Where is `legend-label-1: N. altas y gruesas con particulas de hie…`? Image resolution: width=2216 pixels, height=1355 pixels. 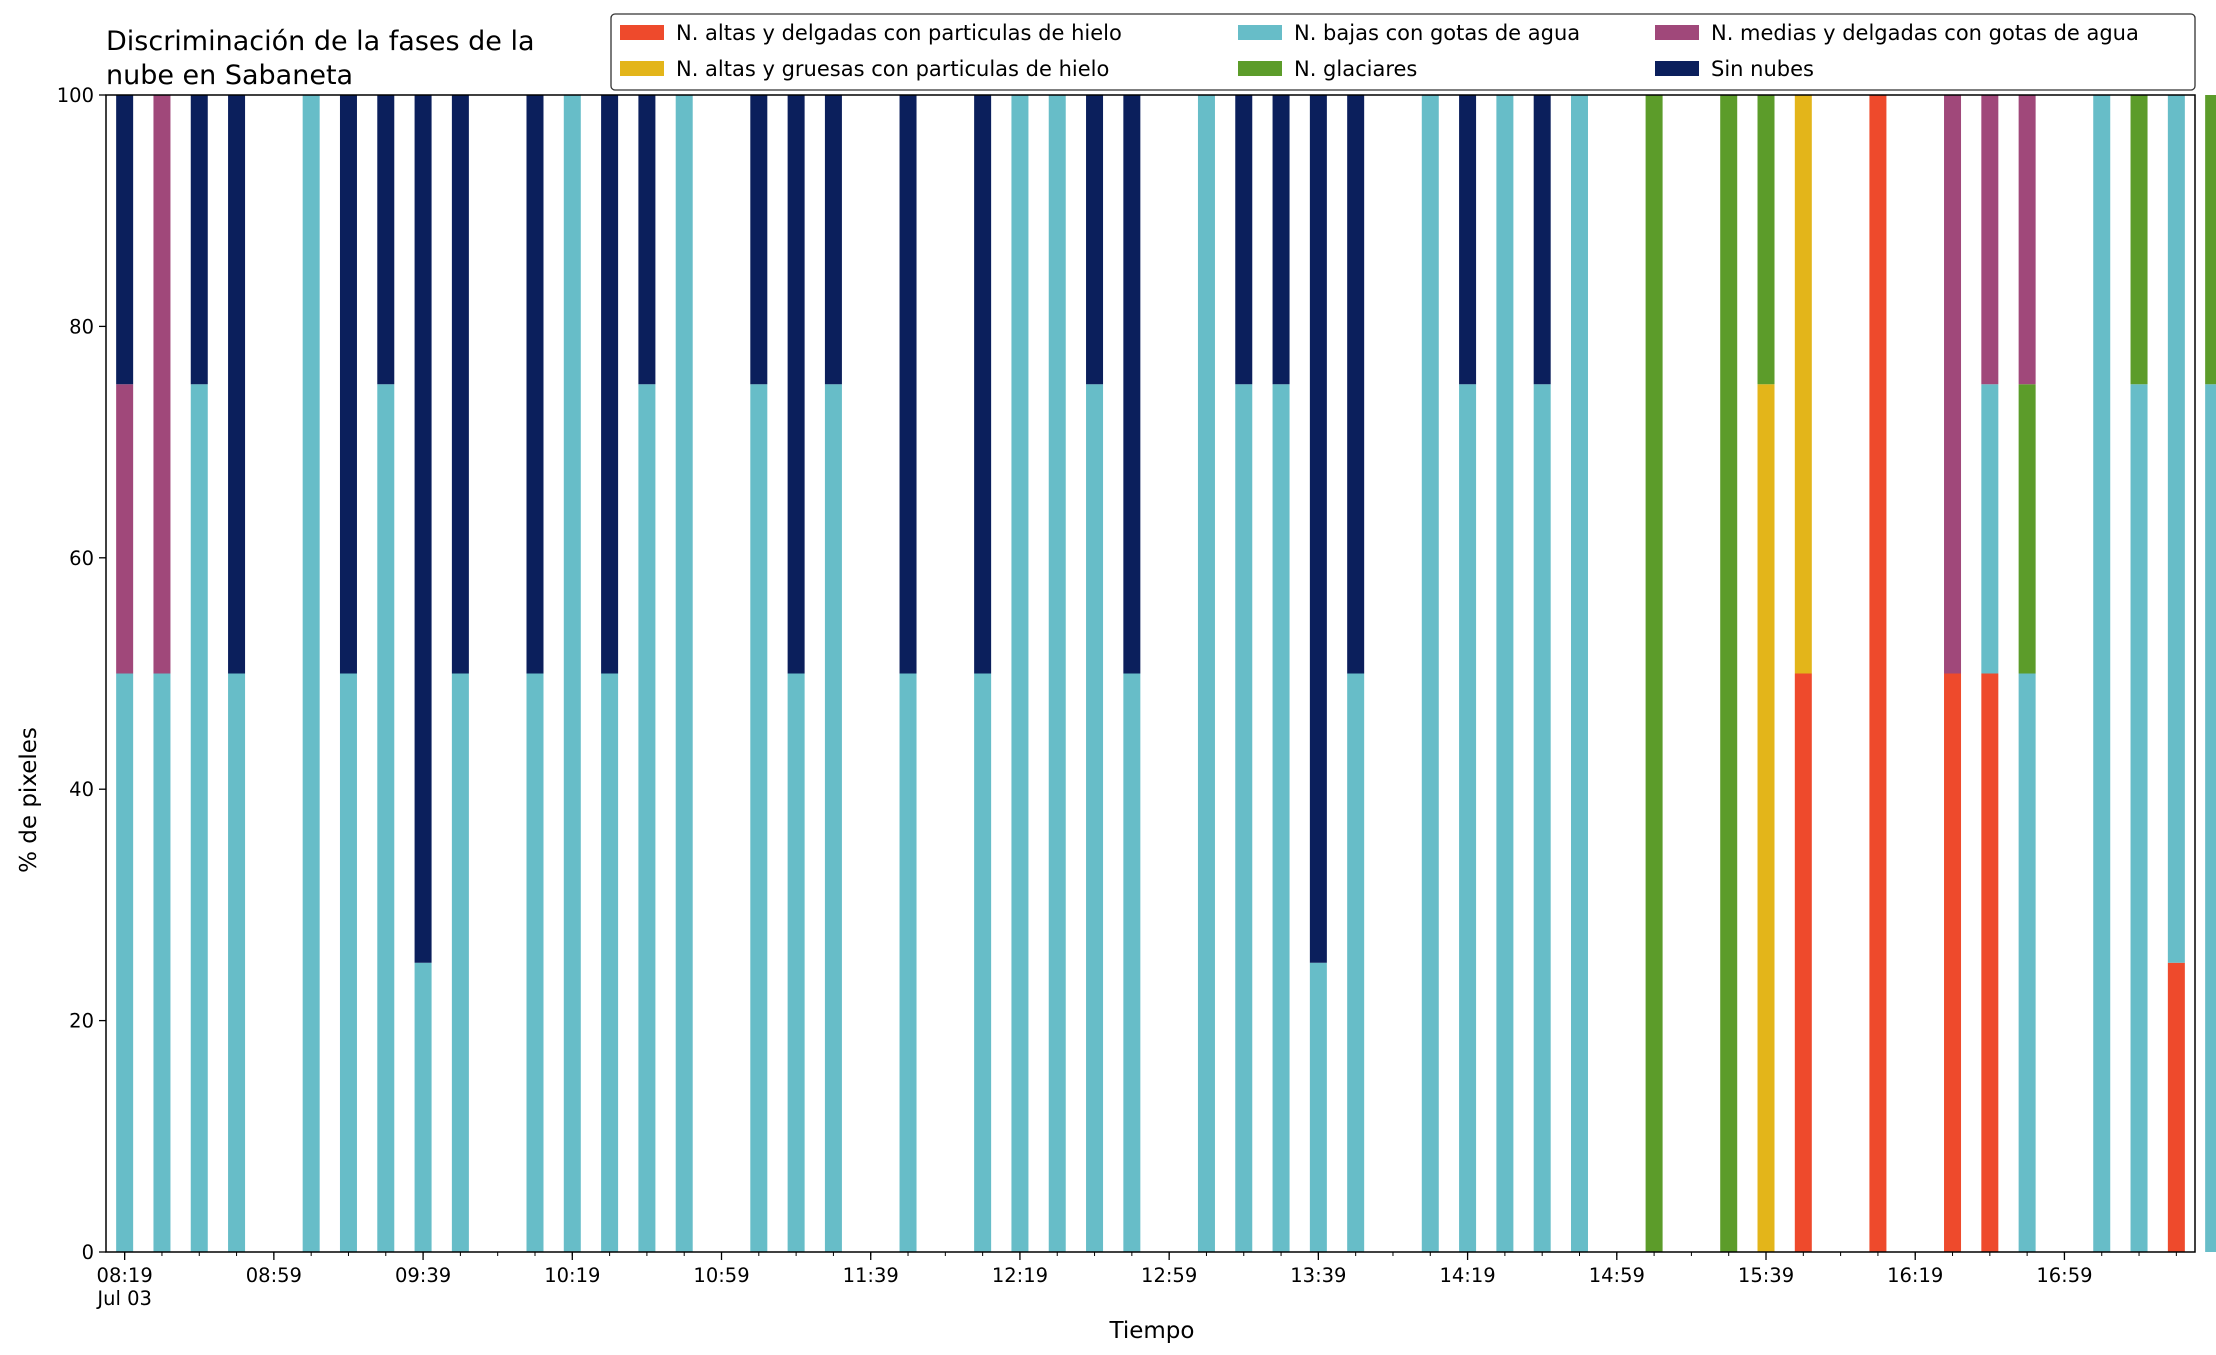 legend-label-1: N. altas y gruesas con particulas de hie… is located at coordinates (892, 69).